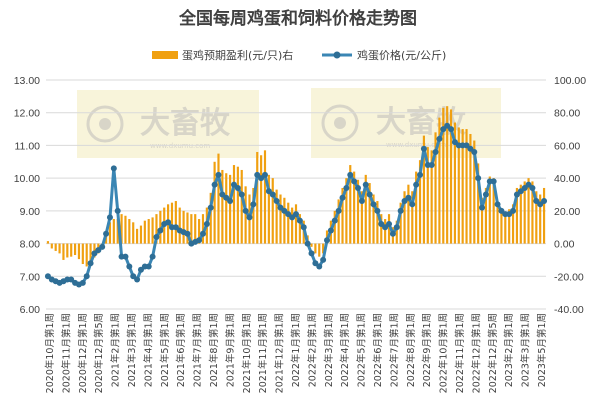 Image resolution: width=596 pixels, height=413 pixels. I want to click on watermark-left-text: 大畜牧, so click(185, 123).